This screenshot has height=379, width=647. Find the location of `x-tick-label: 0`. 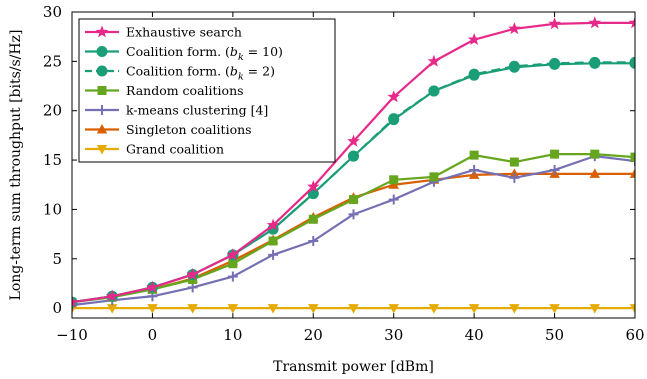

x-tick-label: 0 is located at coordinates (153, 335).